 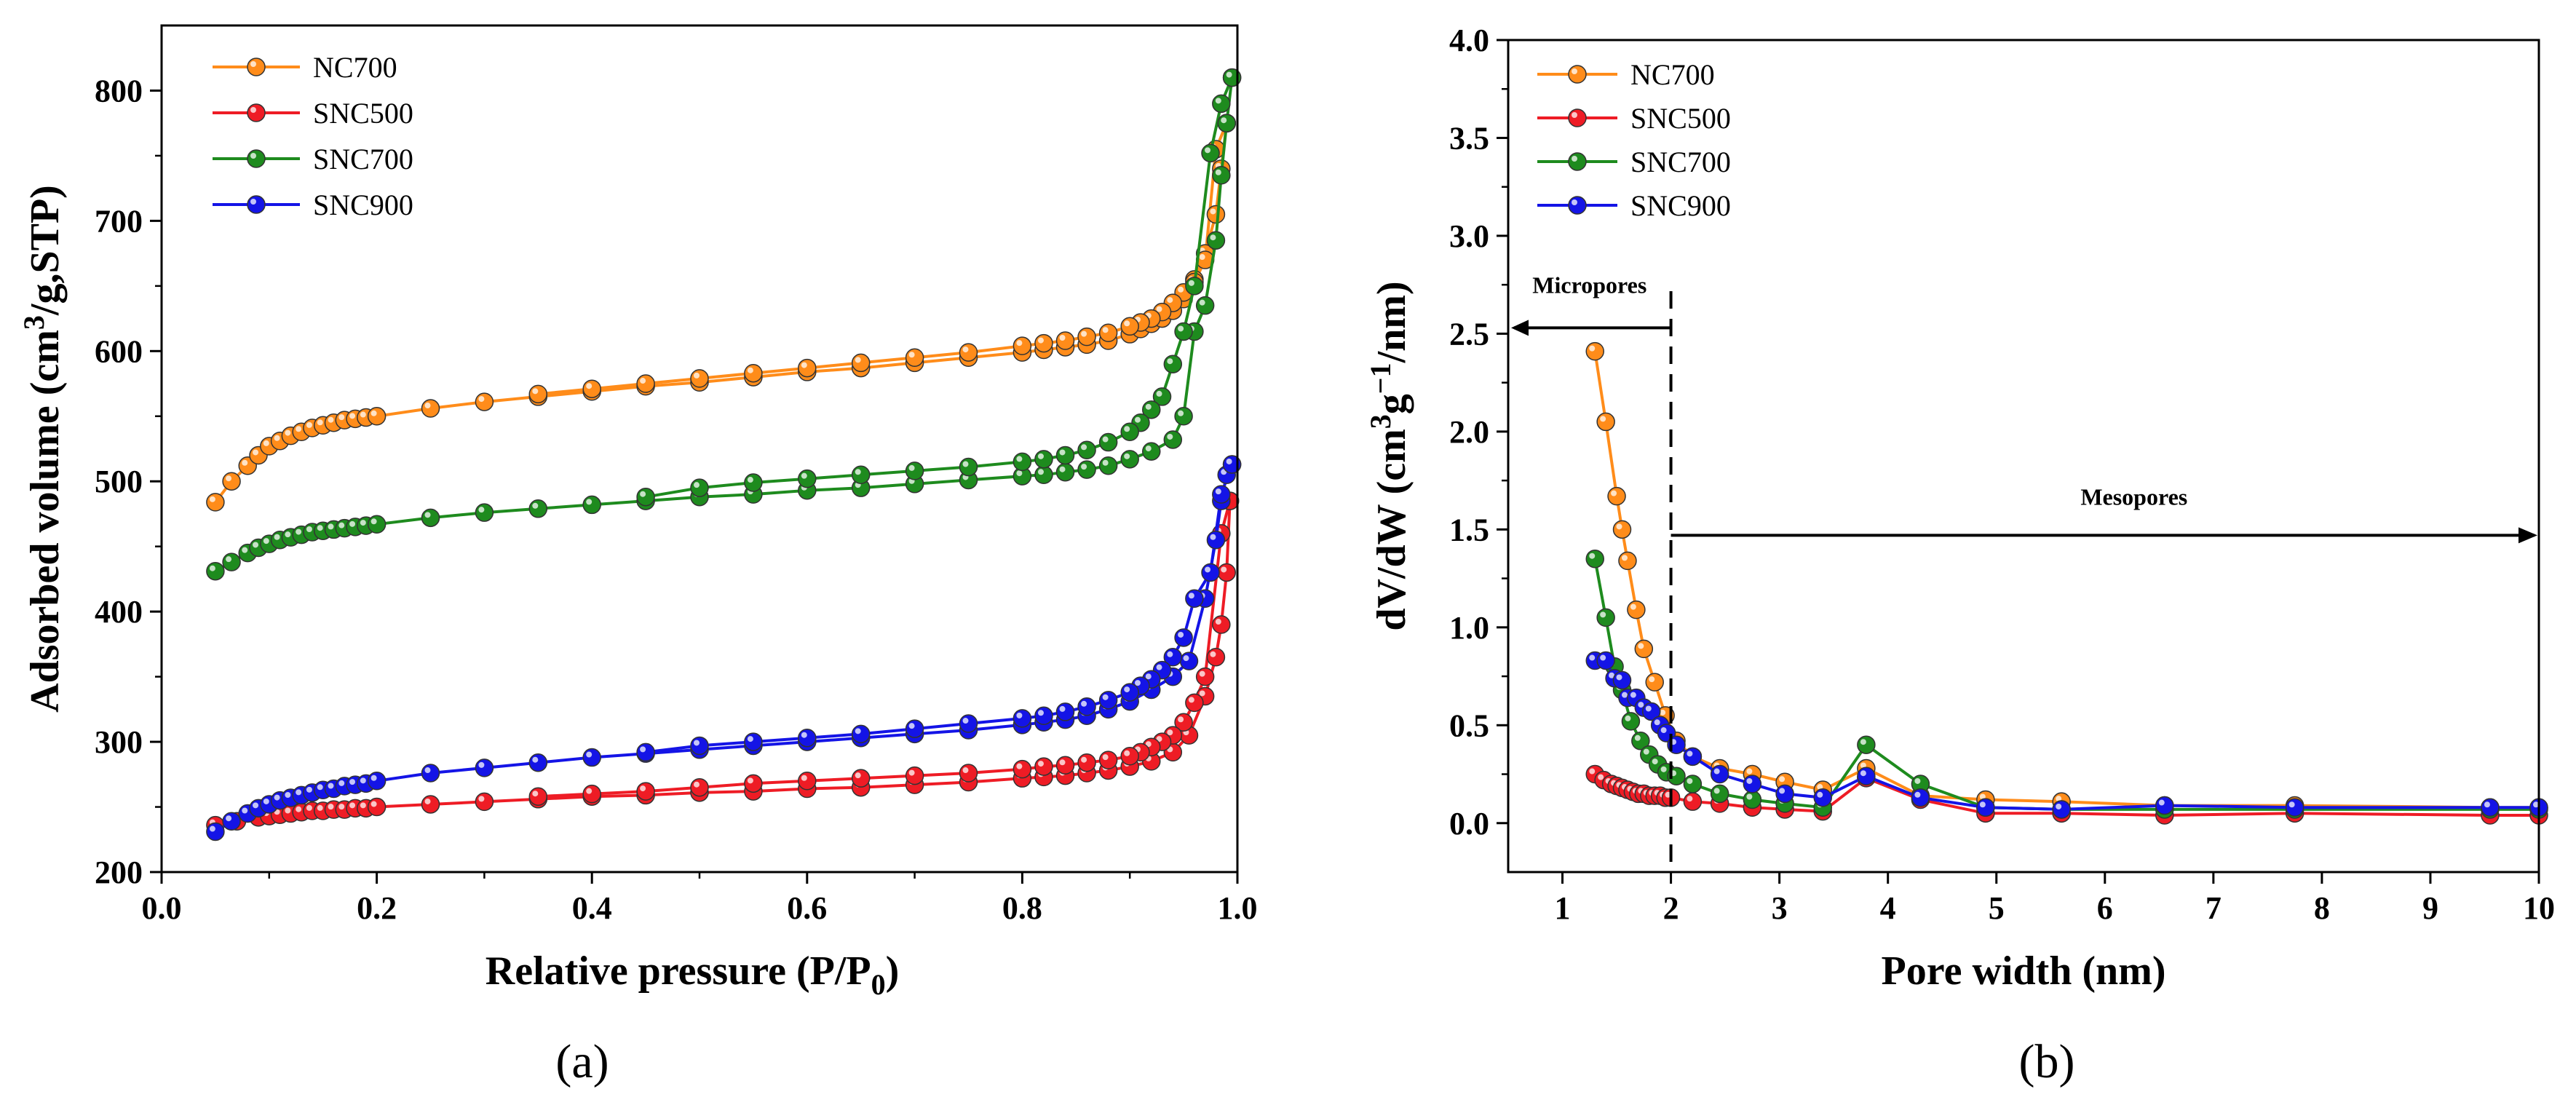 I want to click on x-tick-label: 0.2, so click(x=377, y=908).